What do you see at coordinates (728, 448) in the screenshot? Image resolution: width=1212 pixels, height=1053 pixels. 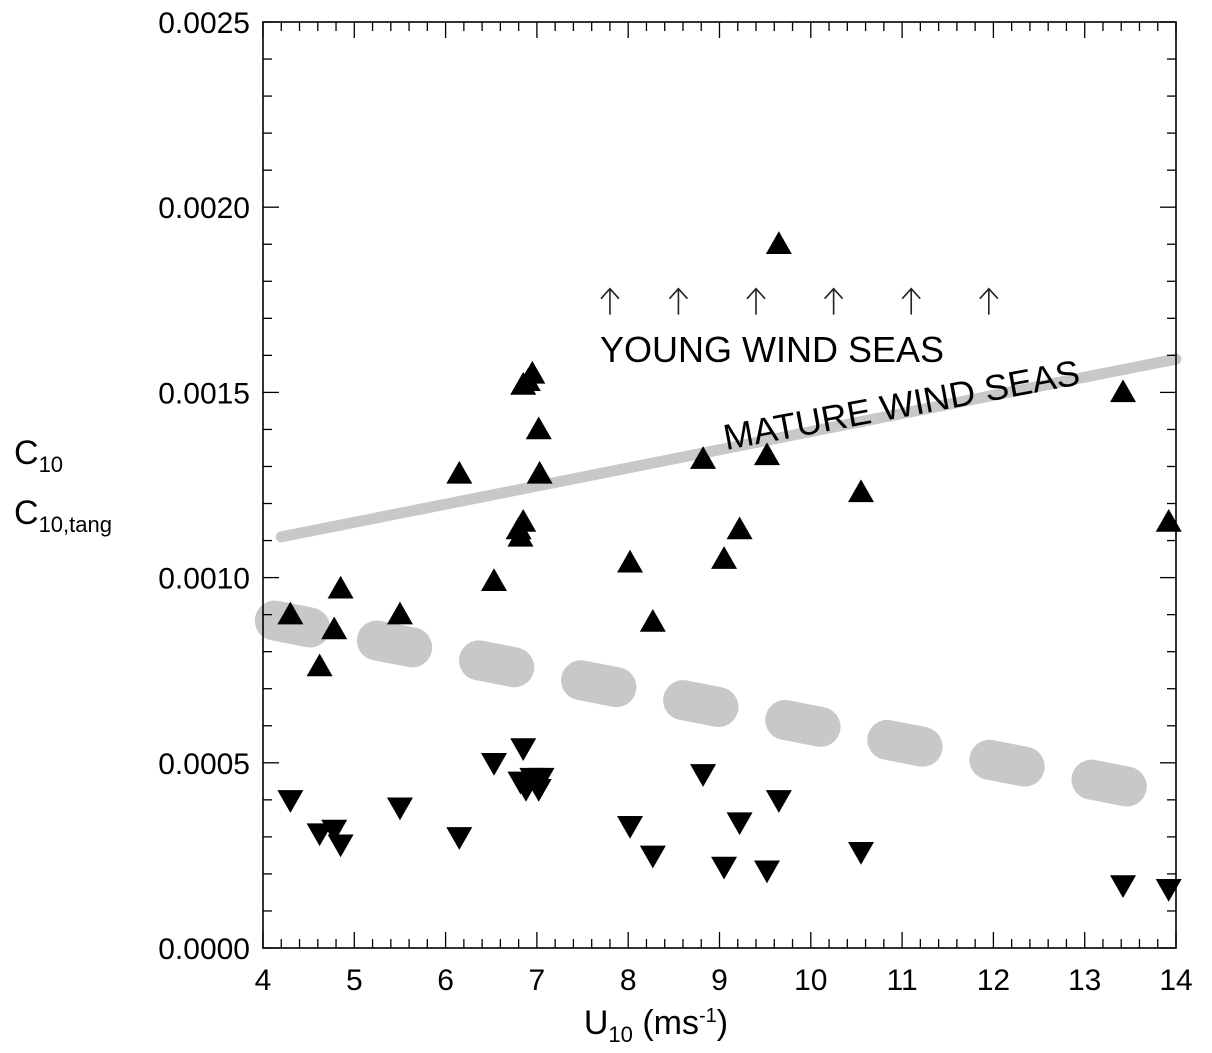 I see `mature-trend-line` at bounding box center [728, 448].